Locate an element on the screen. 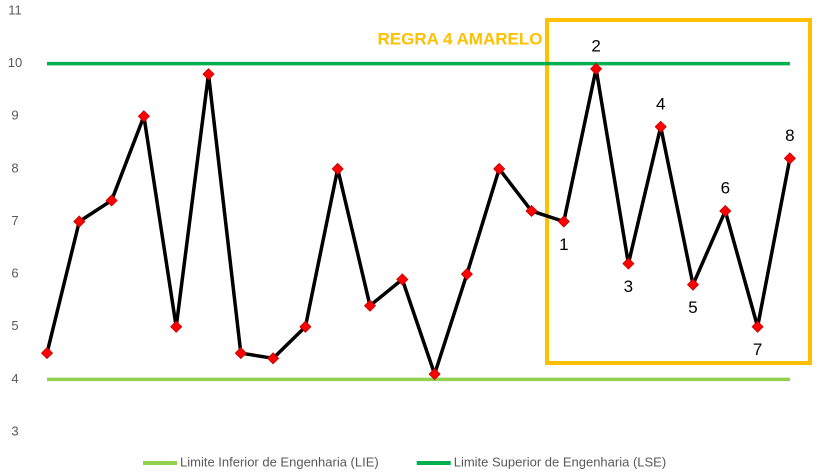  point-label: 6 is located at coordinates (725, 187).